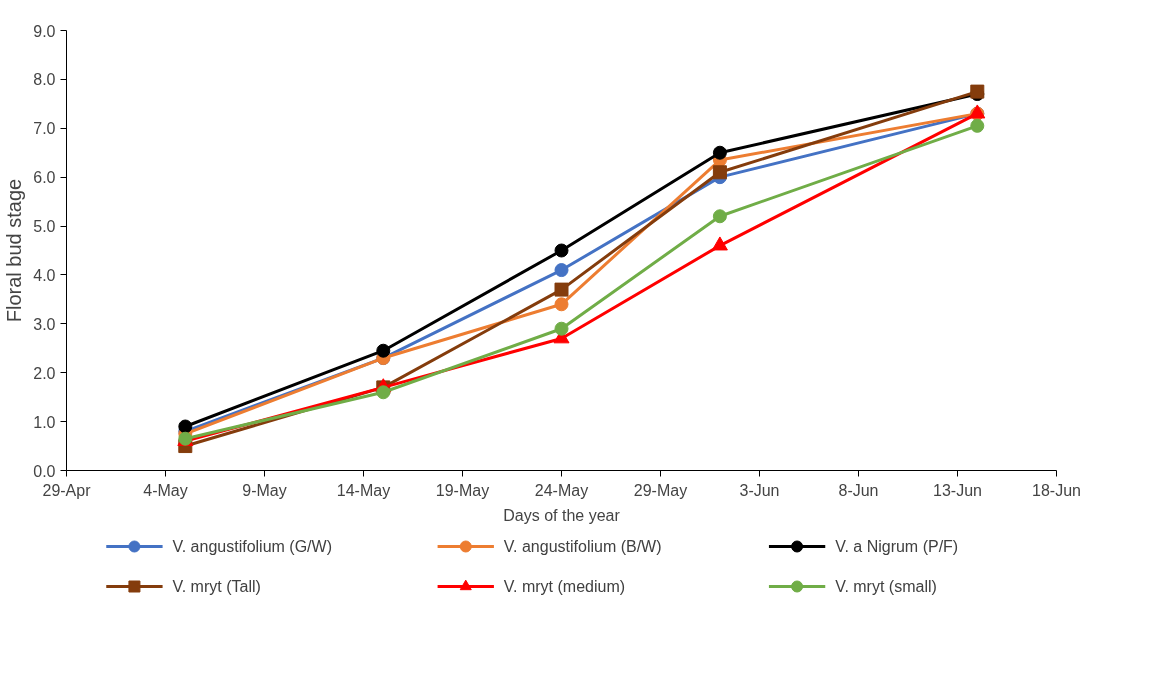  Describe the element at coordinates (44, 227) in the screenshot. I see `y-tick-label: 5.0` at that location.